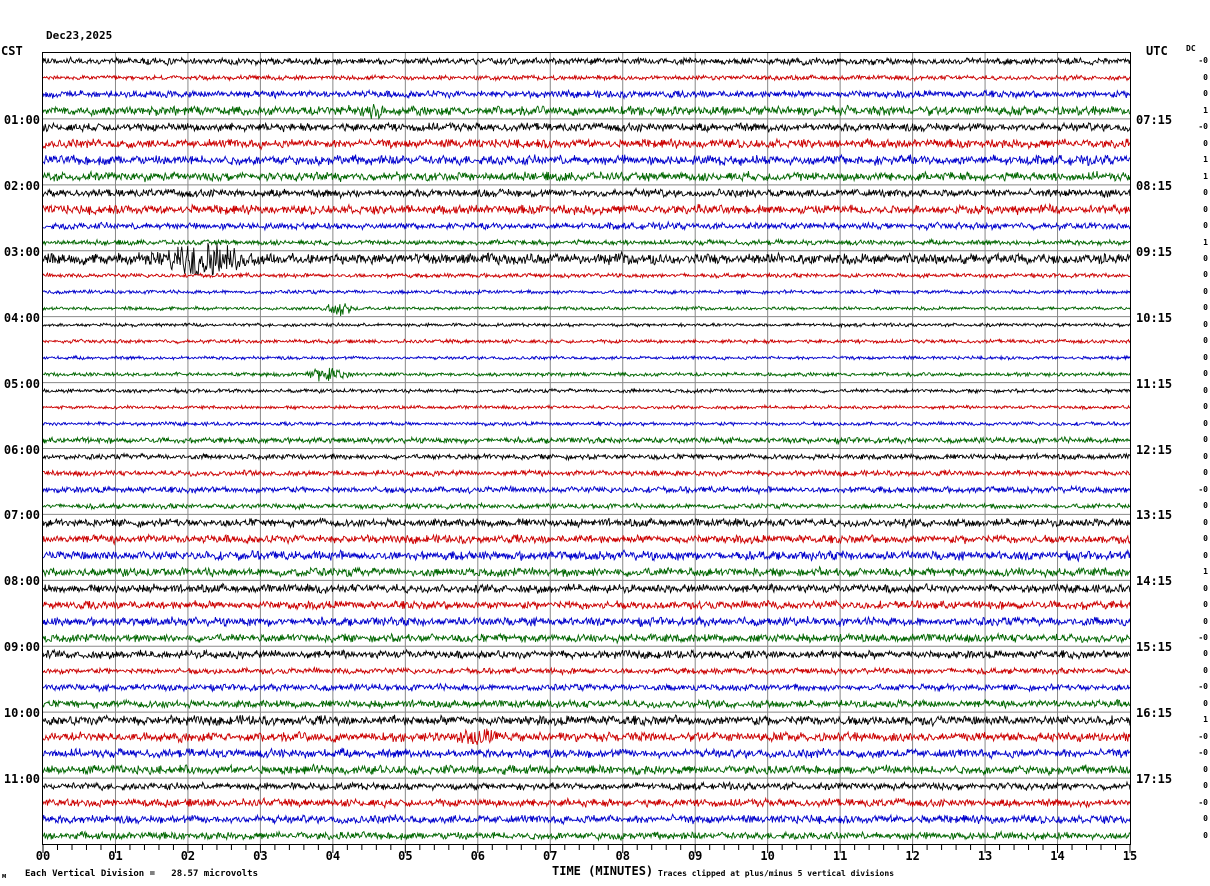 This screenshot has height=886, width=1210. What do you see at coordinates (1154, 647) in the screenshot?
I see `utc-hour-label: 15:15` at bounding box center [1154, 647].